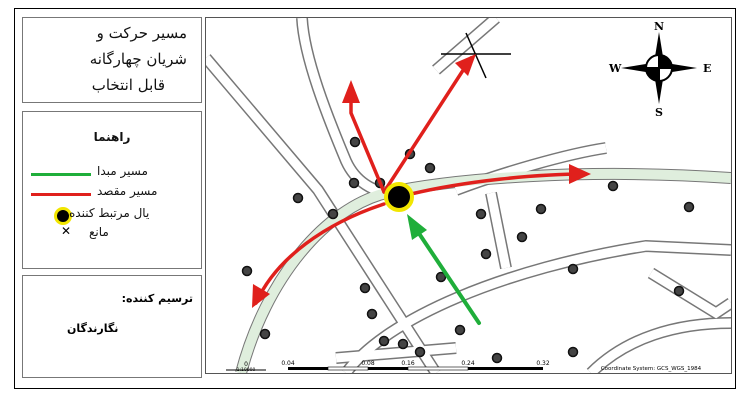 This screenshot has height=399, width=747. Describe the element at coordinates (351, 91) in the screenshot. I see `arrow-north-icon` at that location.